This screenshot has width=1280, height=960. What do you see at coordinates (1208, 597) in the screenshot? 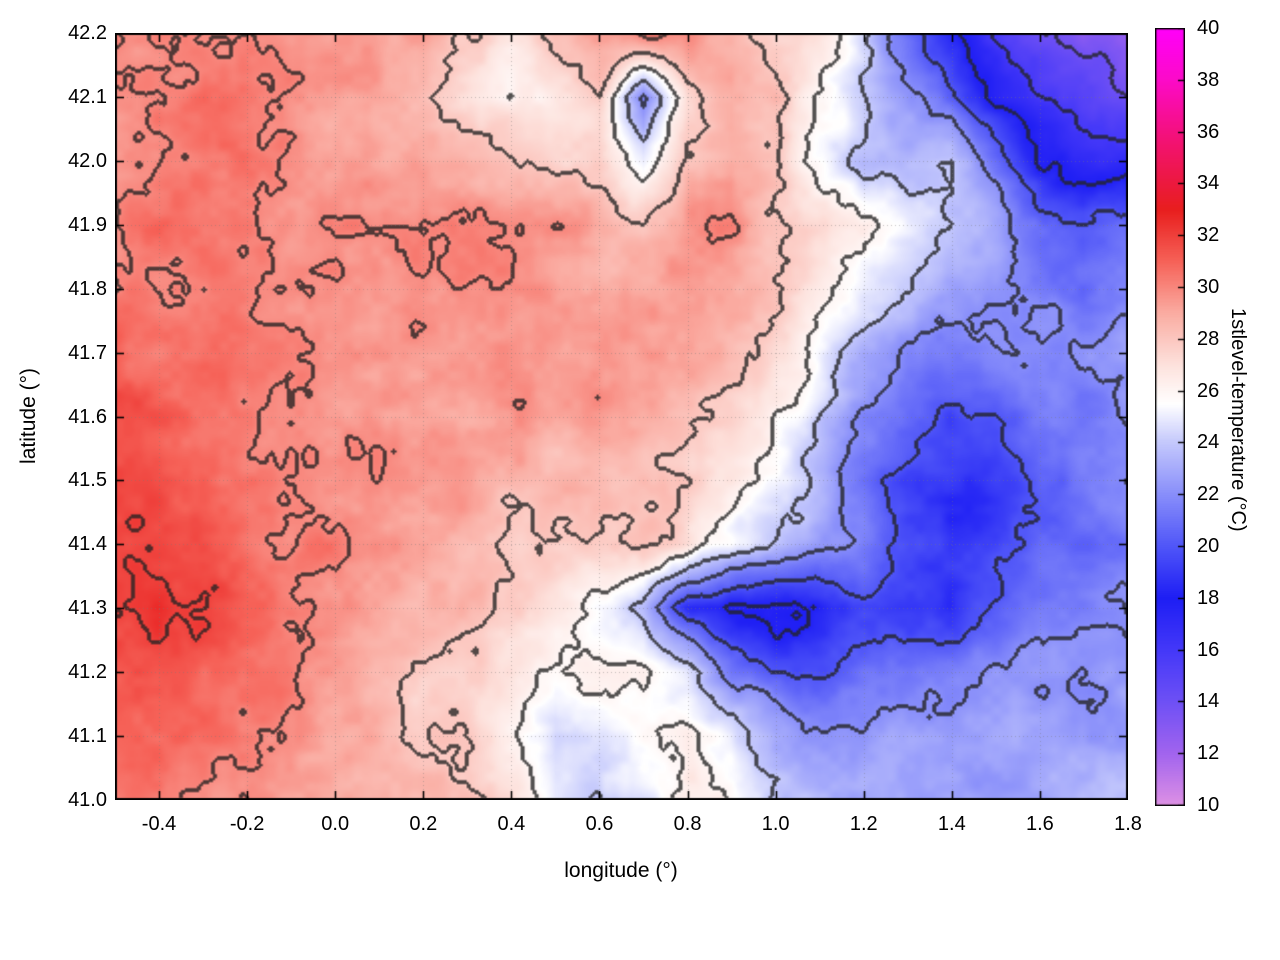
I see `colorbar-tick-label: 18` at bounding box center [1208, 597].